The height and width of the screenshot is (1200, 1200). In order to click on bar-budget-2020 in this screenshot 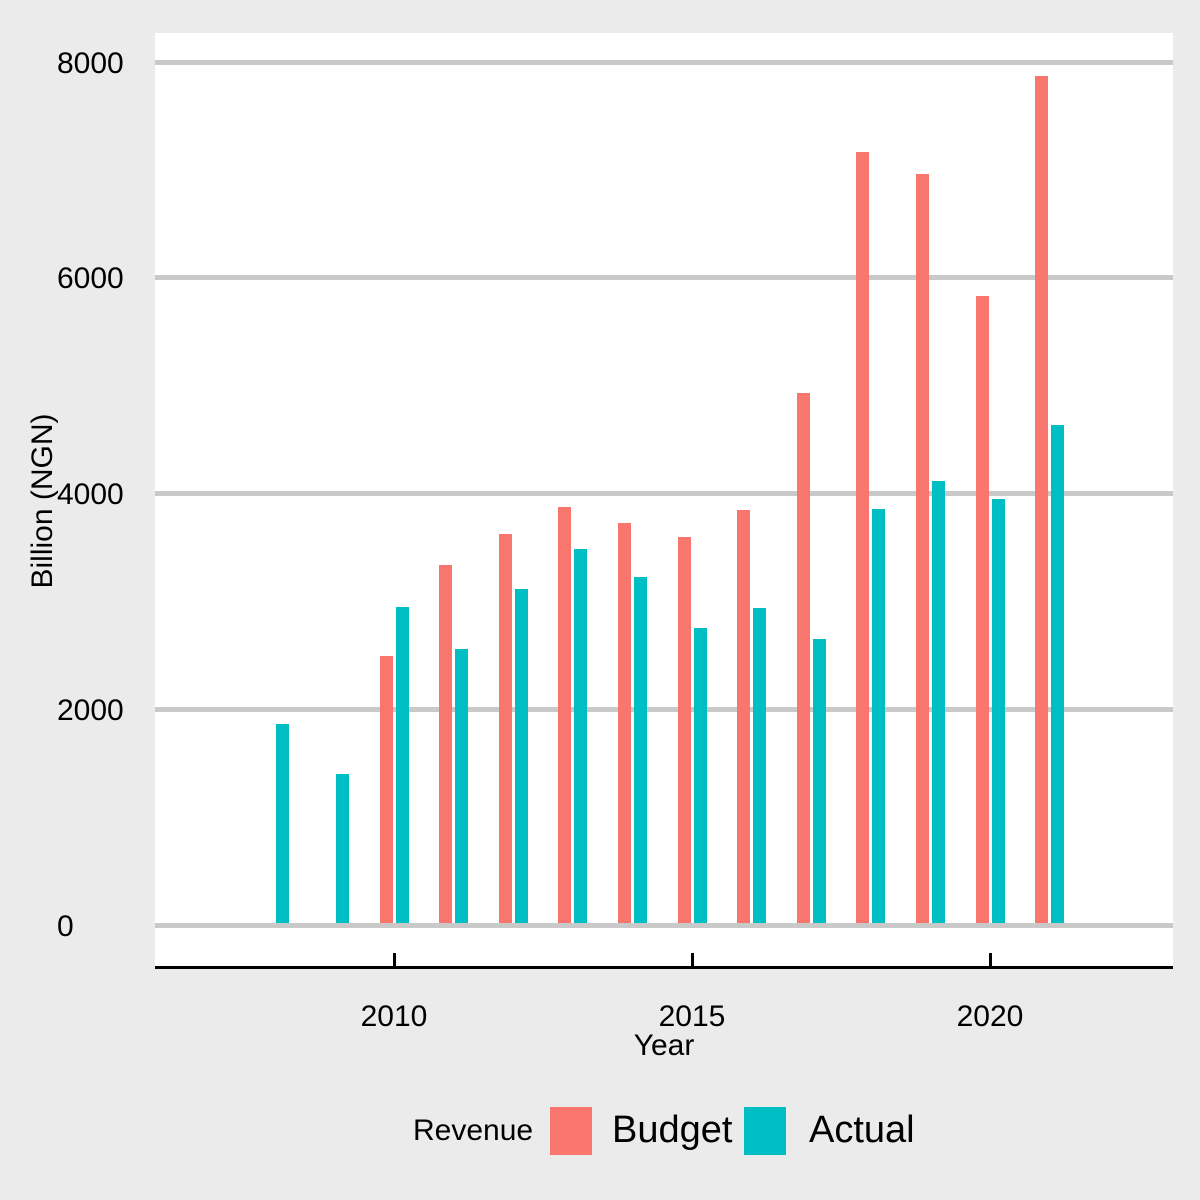, I will do `click(982, 609)`.